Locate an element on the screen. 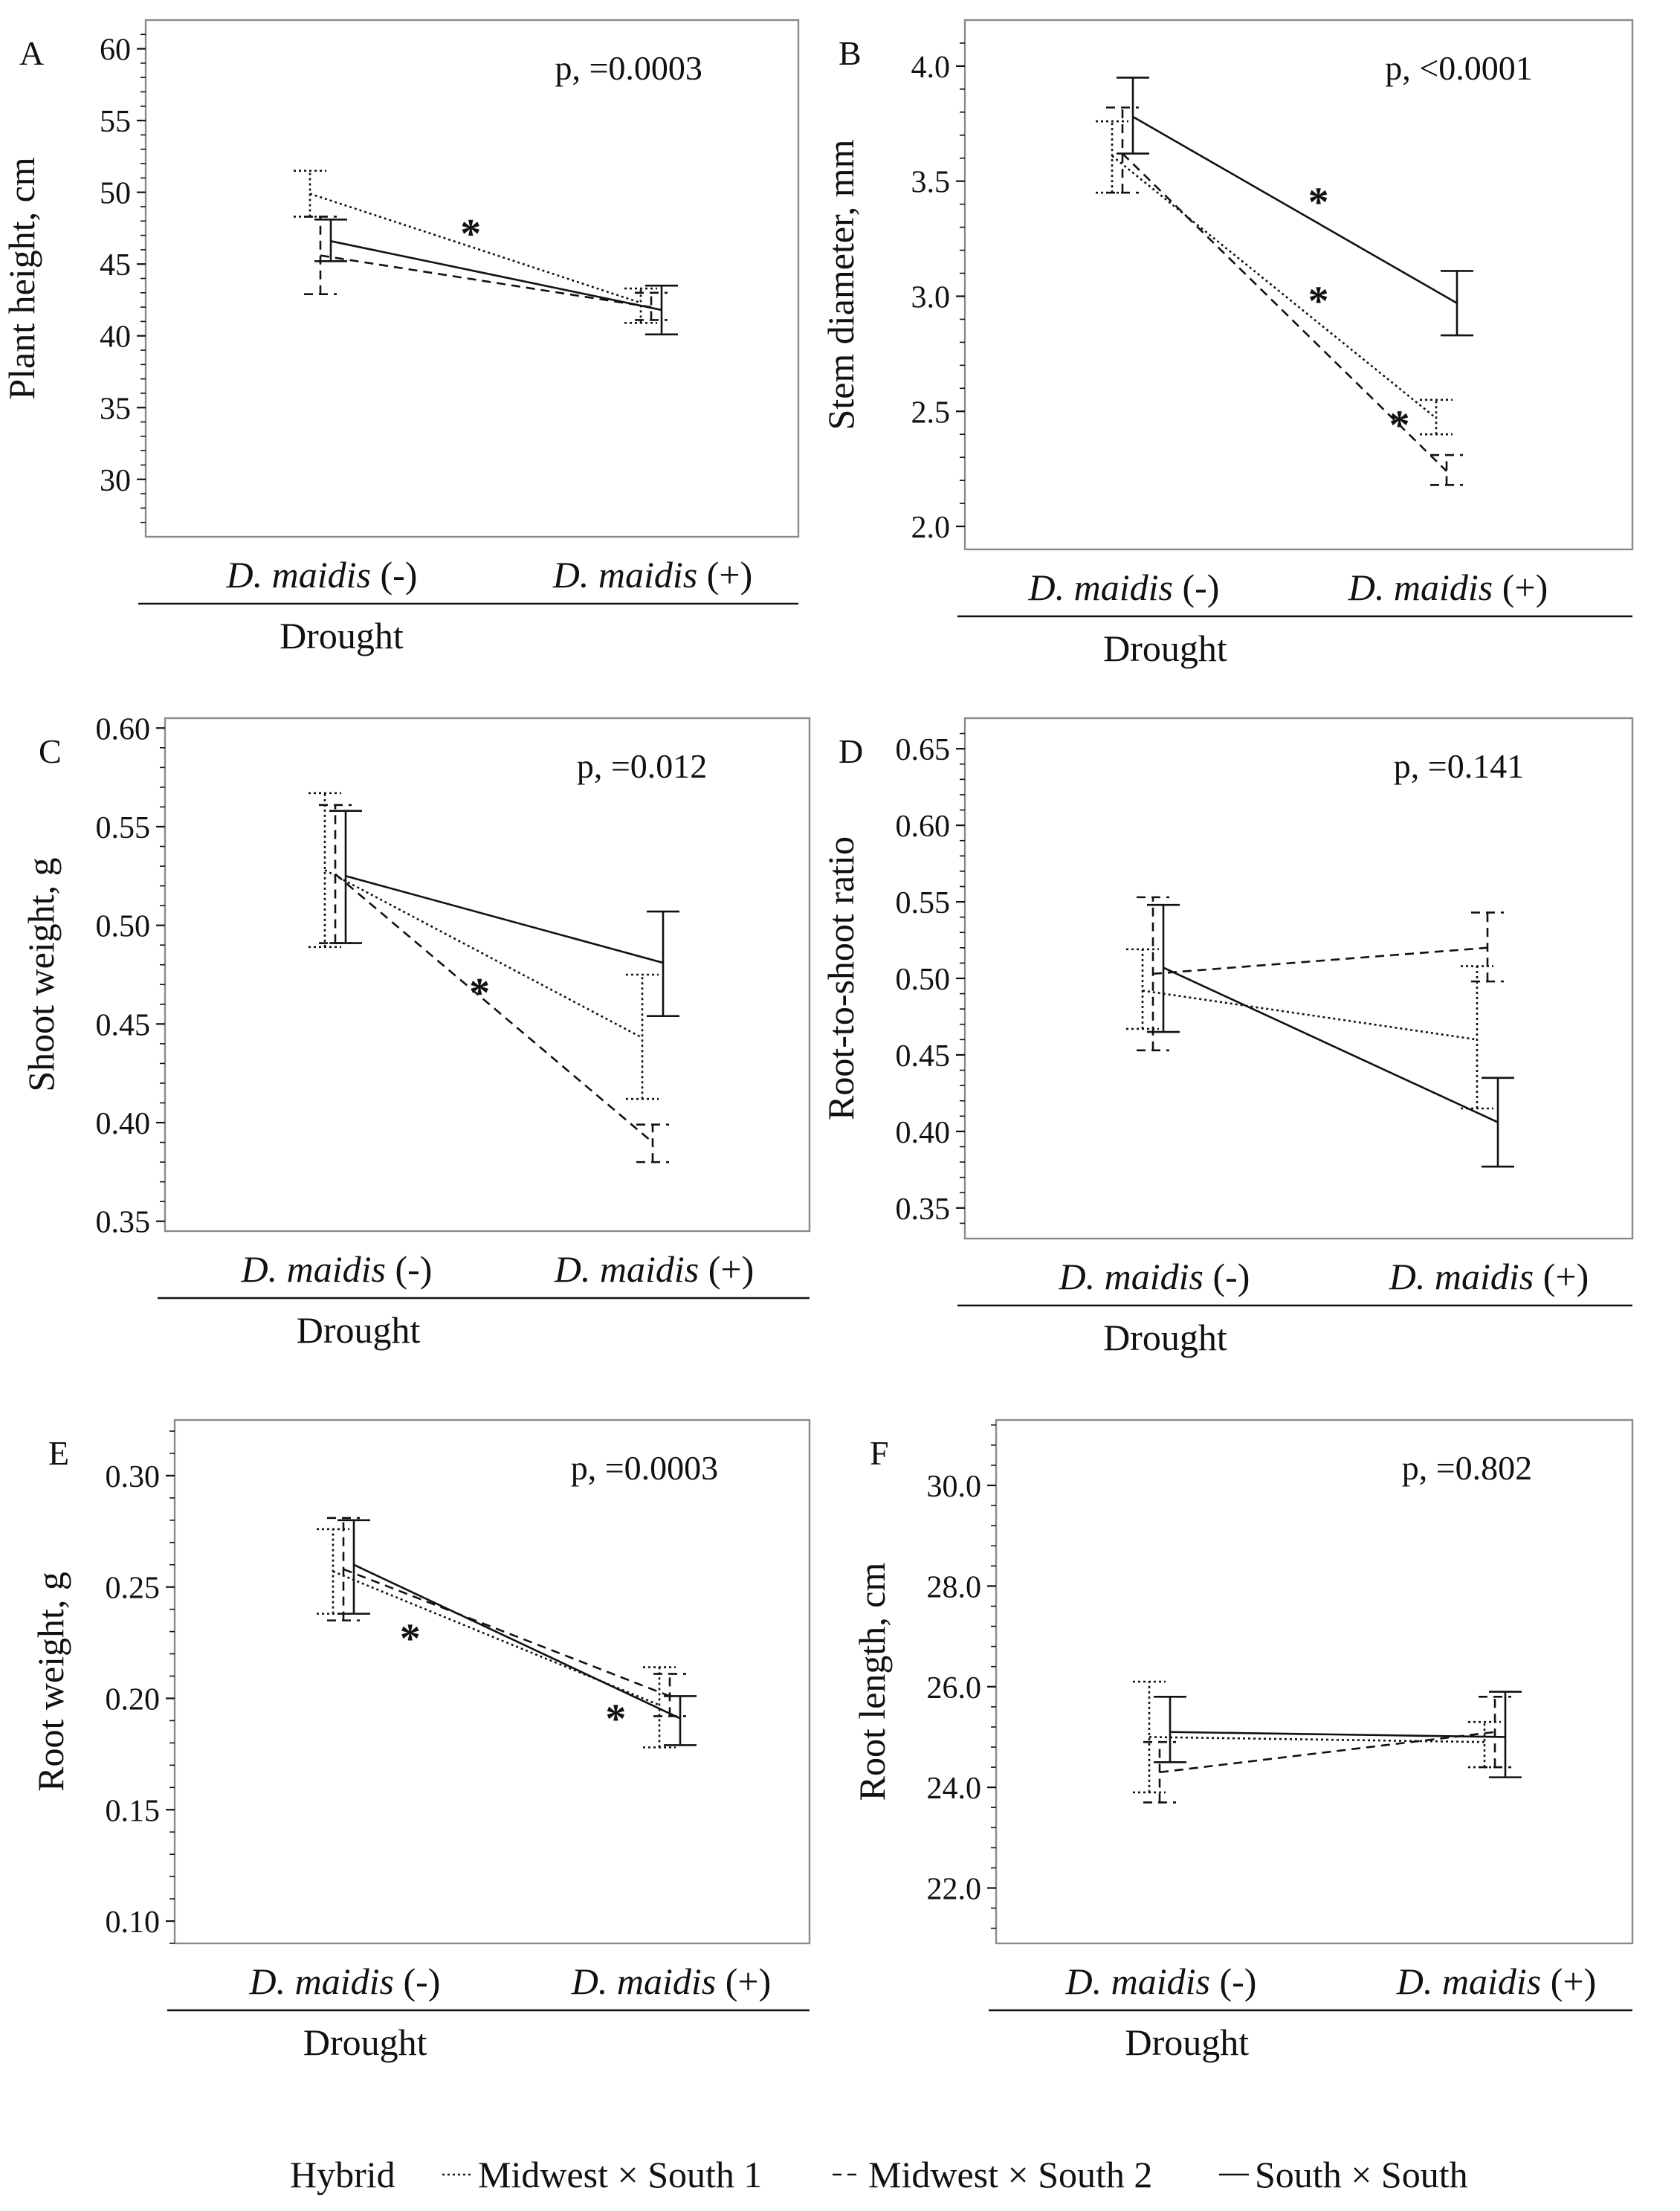 The image size is (1680, 2211). y-axis-label: Root length, cm is located at coordinates (872, 1681).